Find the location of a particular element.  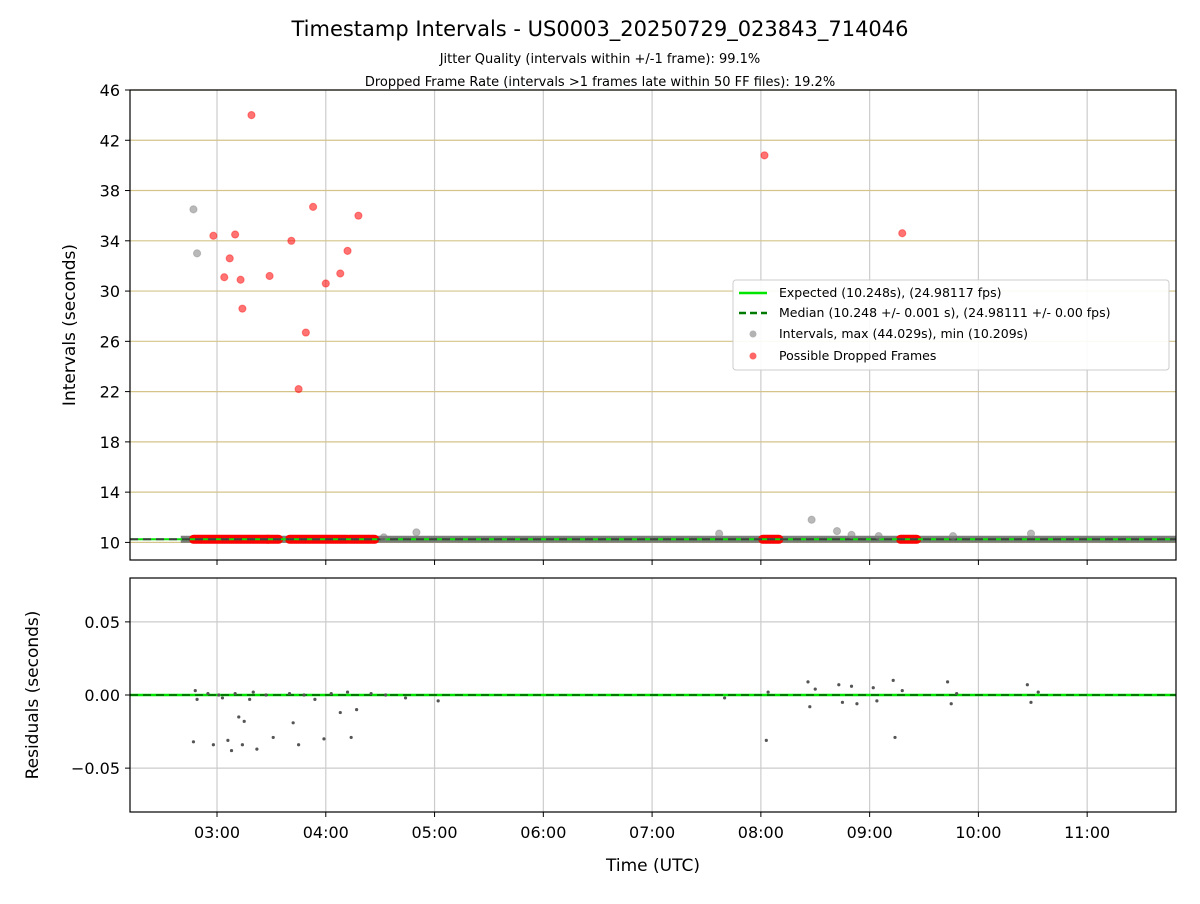

y-tick-label-top: 46 is located at coordinates (110, 90).